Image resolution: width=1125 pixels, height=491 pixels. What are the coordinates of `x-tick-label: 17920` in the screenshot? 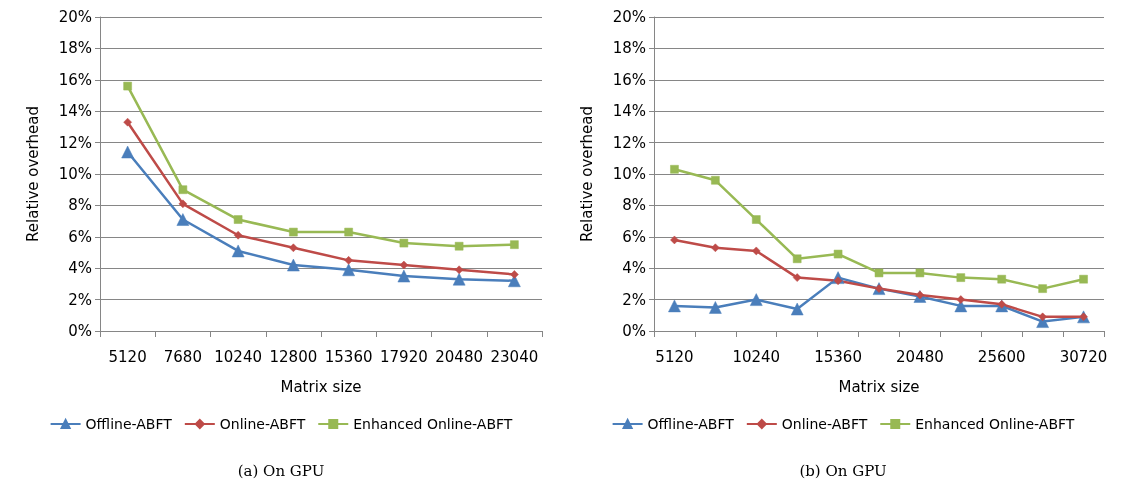 It's located at (404, 356).